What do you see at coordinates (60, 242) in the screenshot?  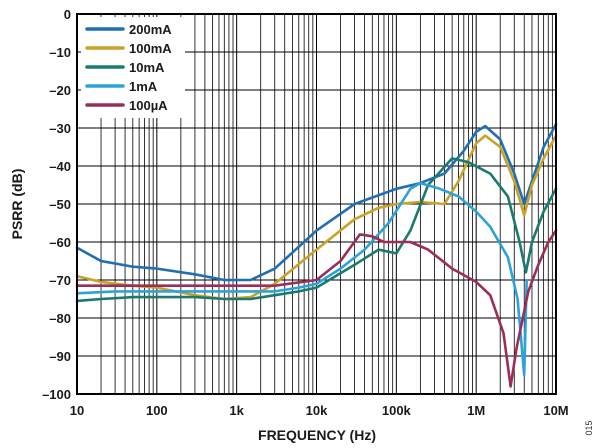 I see `y-tick-label: –60` at bounding box center [60, 242].